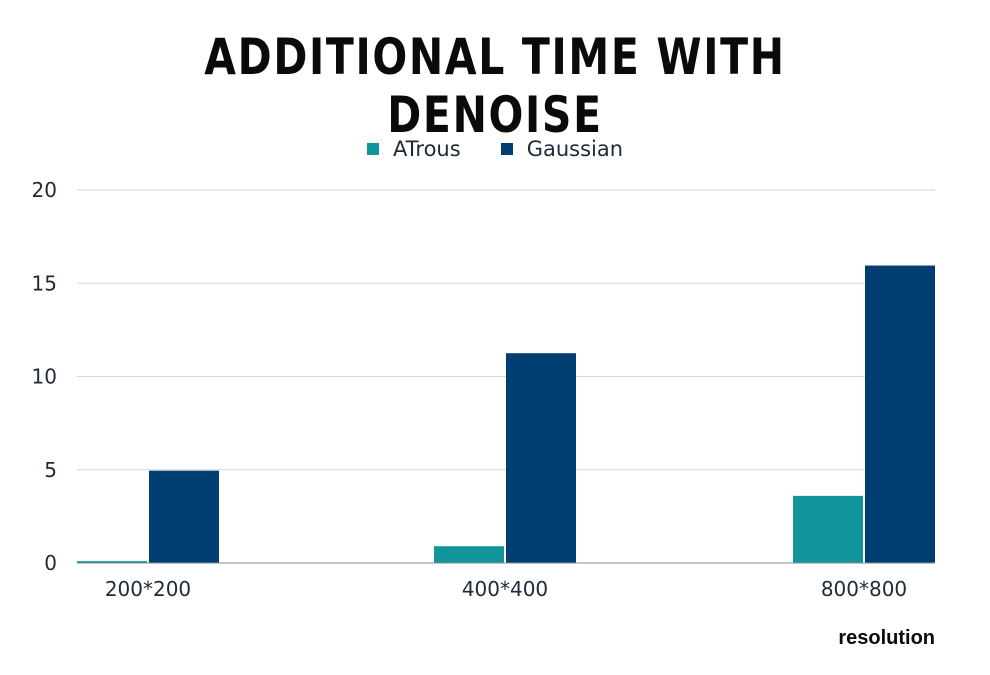 Image resolution: width=990 pixels, height=675 pixels. I want to click on y-tick-label: 15, so click(44, 283).